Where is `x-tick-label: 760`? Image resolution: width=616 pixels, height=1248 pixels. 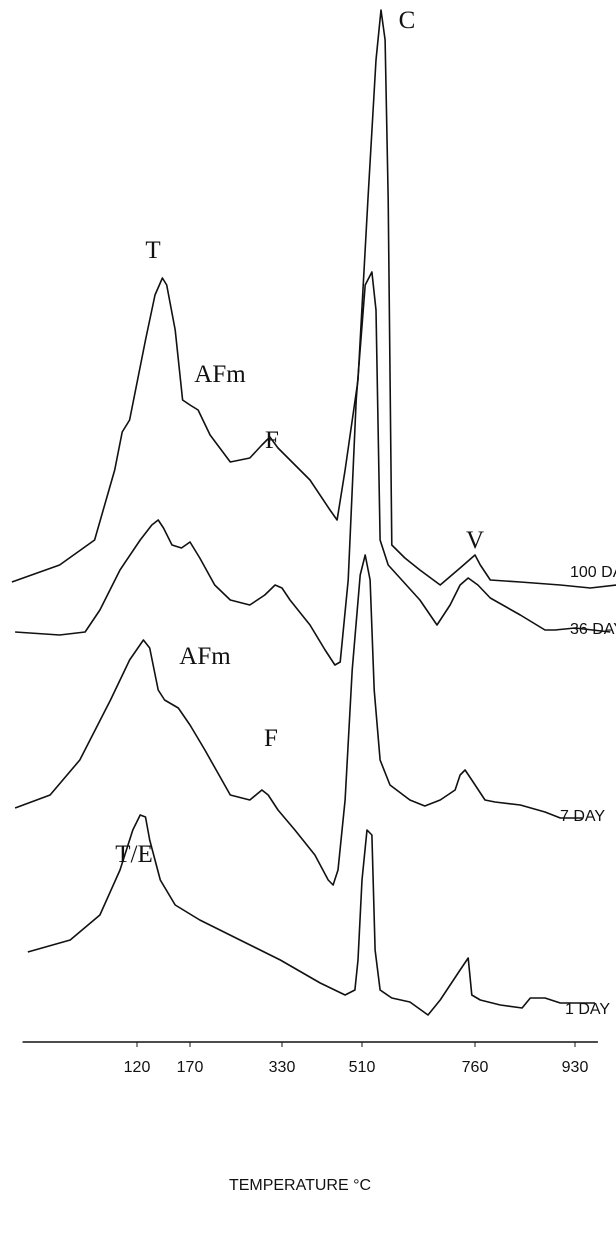
x-tick-label: 760 is located at coordinates (475, 1067).